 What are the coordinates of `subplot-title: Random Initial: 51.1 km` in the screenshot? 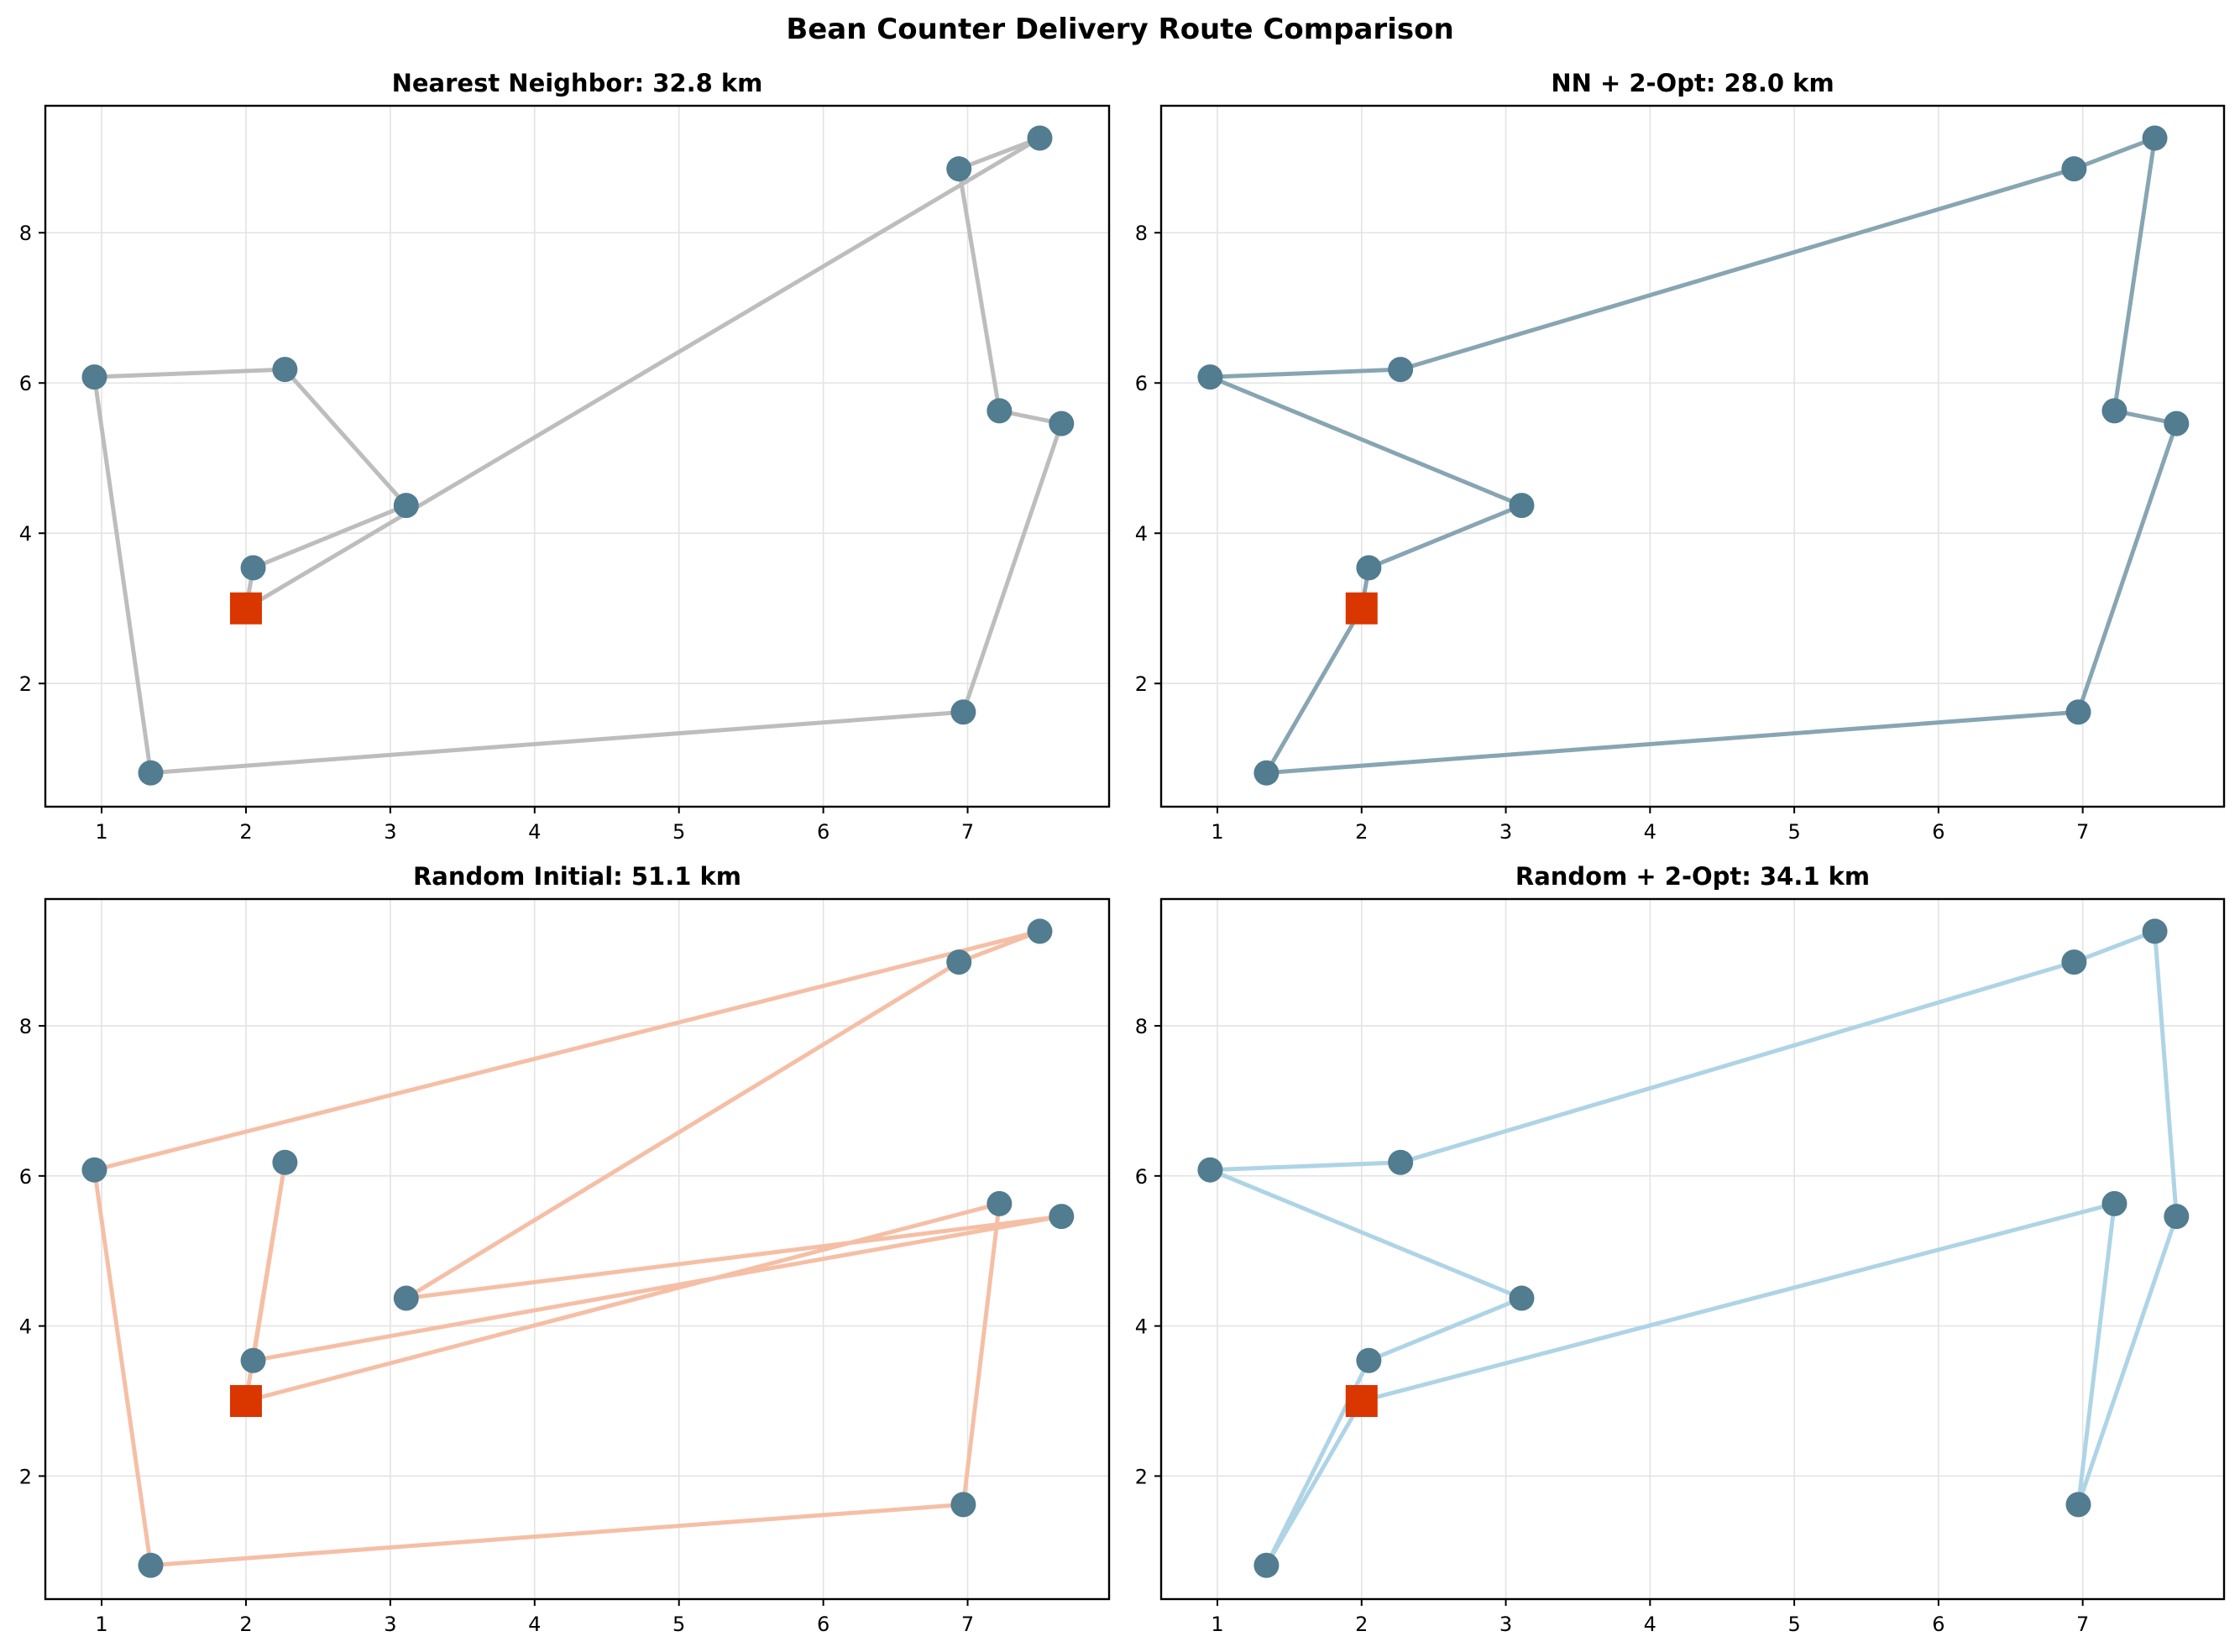 It's located at (577, 876).